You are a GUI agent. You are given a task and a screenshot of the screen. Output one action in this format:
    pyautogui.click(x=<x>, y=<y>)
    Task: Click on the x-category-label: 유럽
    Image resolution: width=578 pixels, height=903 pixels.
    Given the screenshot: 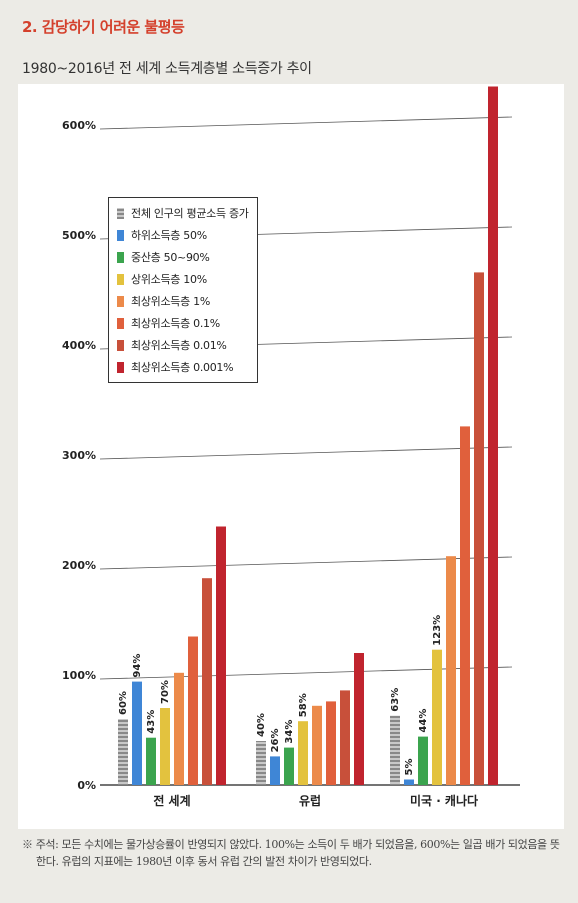 What is the action you would take?
    pyautogui.click(x=310, y=801)
    